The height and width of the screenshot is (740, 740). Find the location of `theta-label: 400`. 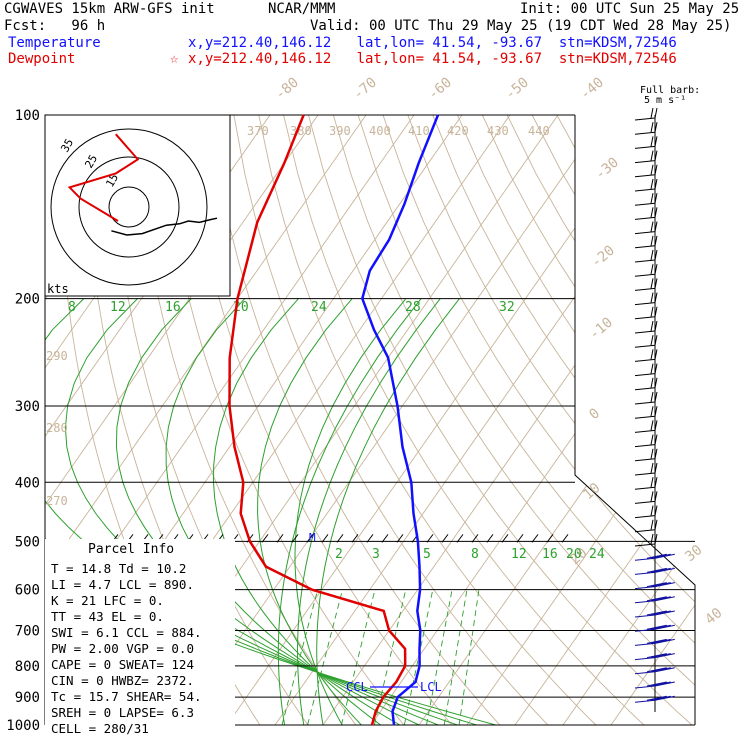

theta-label: 400 is located at coordinates (380, 131).